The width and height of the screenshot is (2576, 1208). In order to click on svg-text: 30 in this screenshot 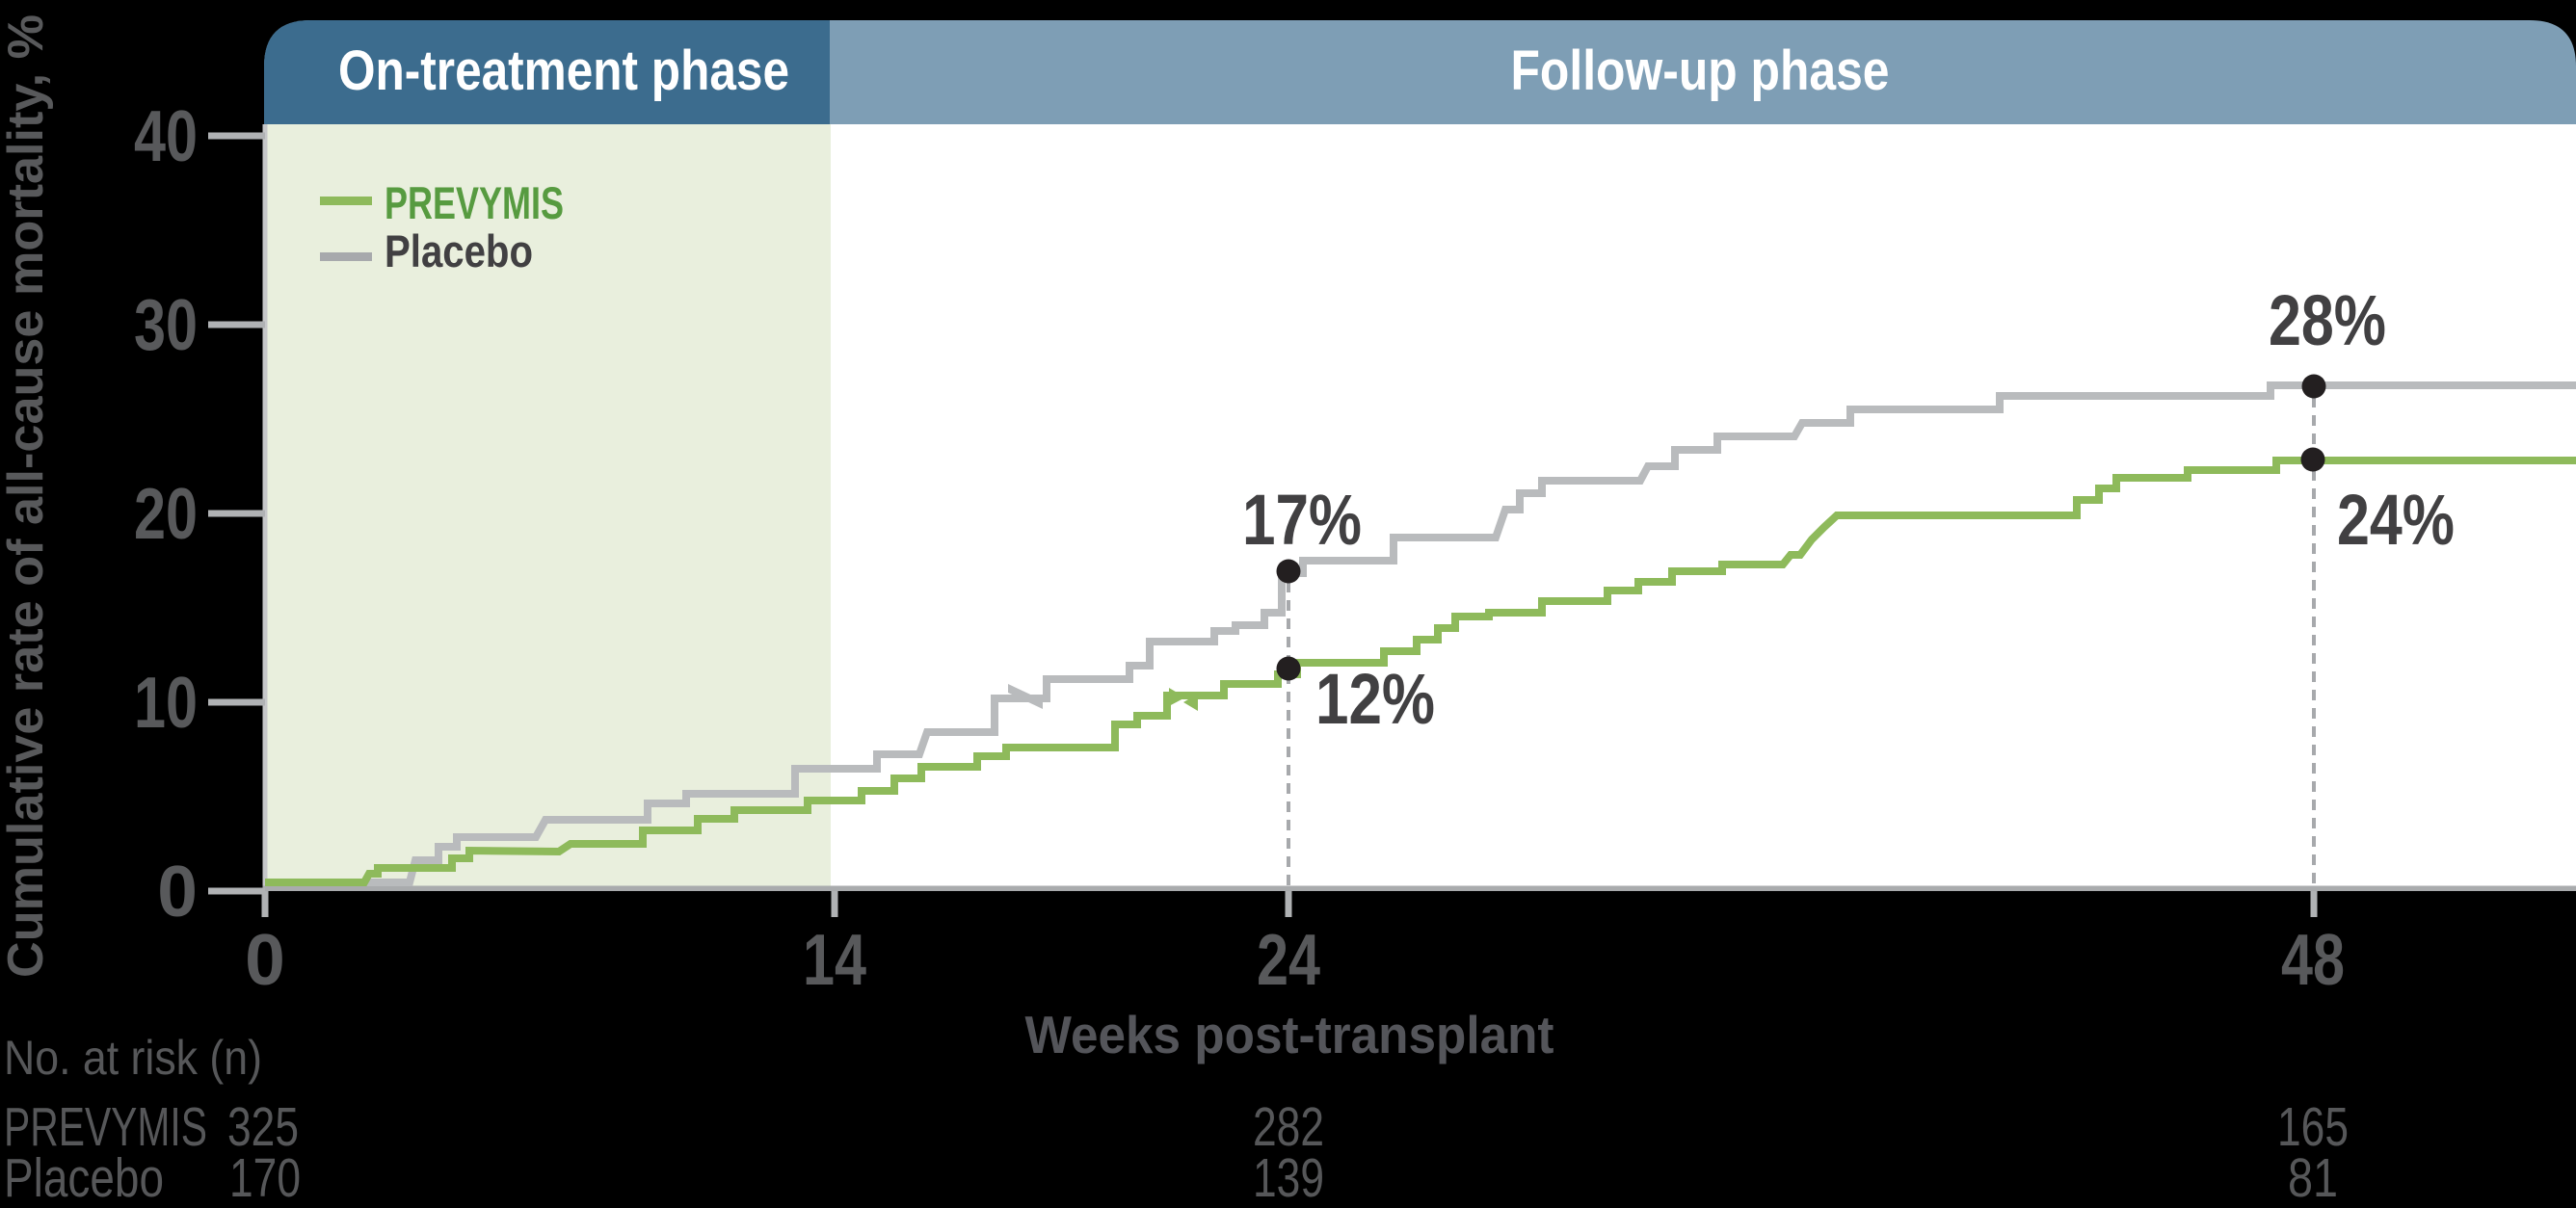, I will do `click(166, 324)`.